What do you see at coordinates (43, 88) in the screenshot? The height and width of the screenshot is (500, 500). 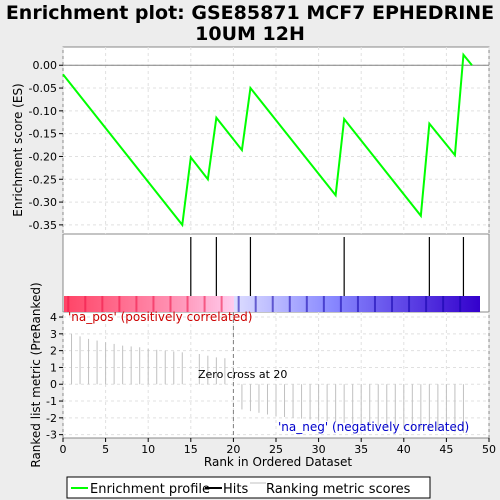 I see `es-y-tick-label: -0.05` at bounding box center [43, 88].